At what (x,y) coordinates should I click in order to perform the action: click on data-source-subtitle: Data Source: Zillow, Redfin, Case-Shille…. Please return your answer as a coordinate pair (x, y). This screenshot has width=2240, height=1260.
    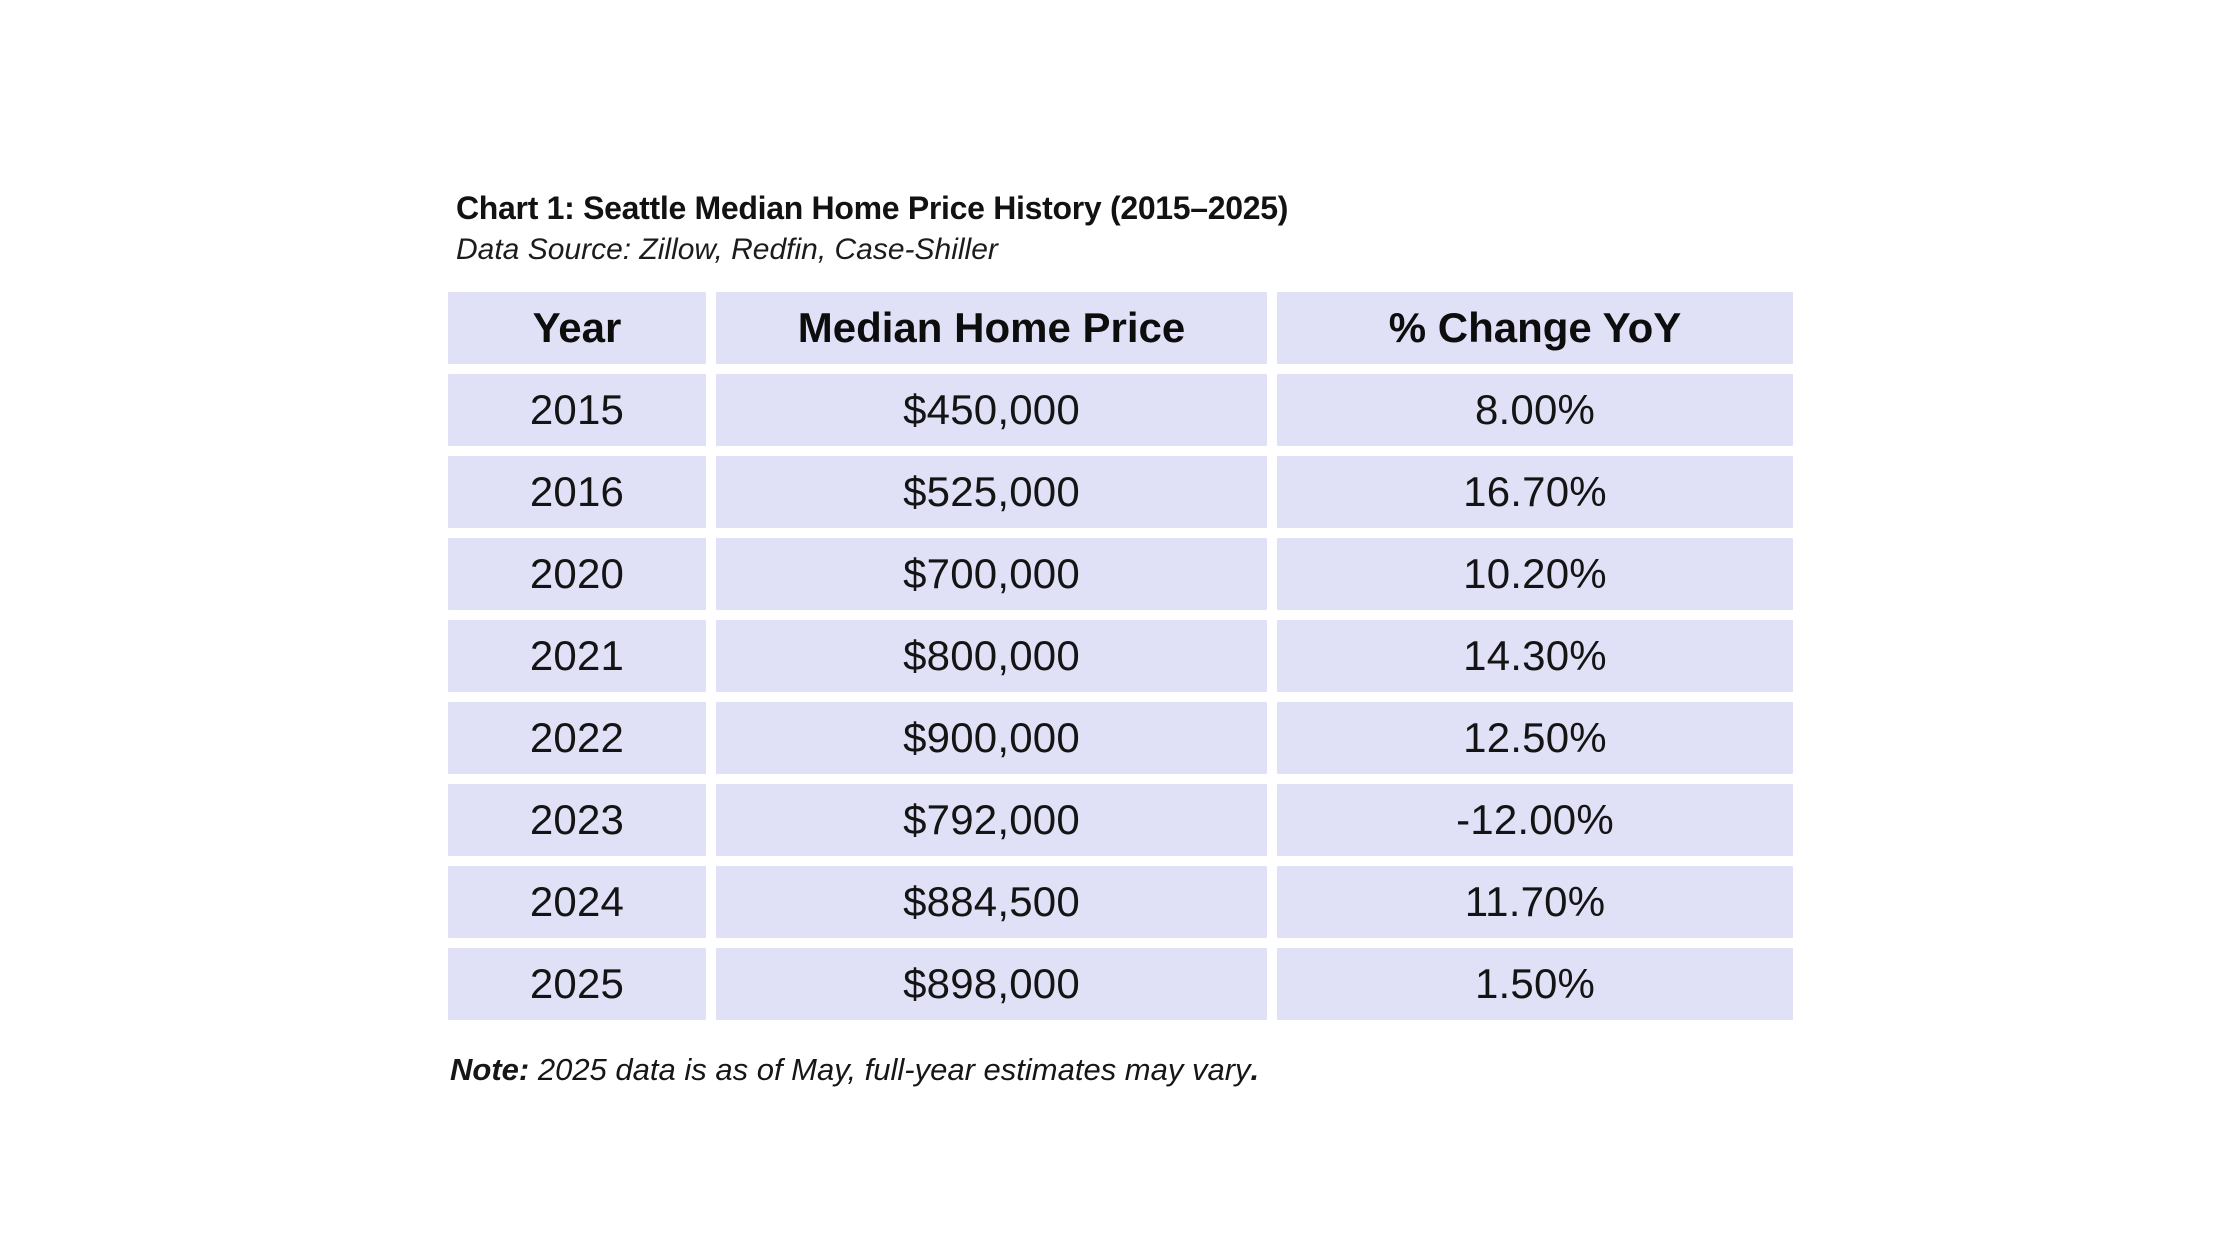
    Looking at the image, I should click on (727, 249).